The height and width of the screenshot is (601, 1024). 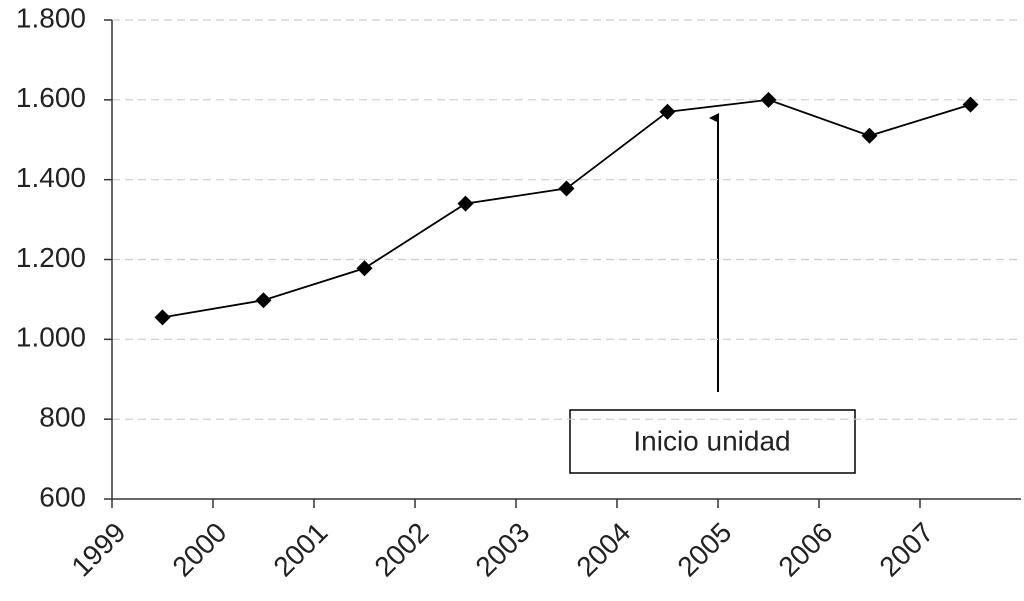 What do you see at coordinates (62, 417) in the screenshot?
I see `y-tick-label: 800` at bounding box center [62, 417].